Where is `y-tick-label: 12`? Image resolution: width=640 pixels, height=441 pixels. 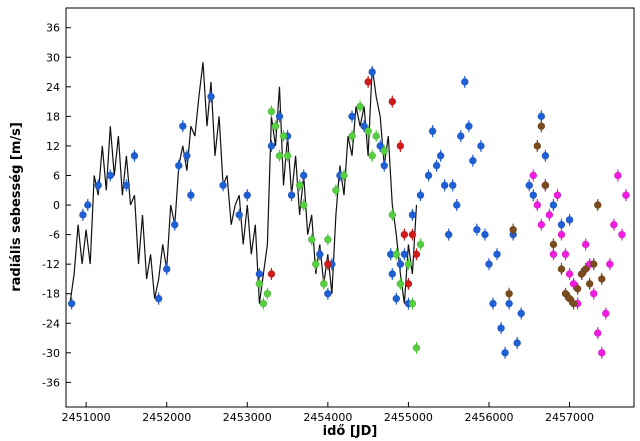 y-tick-label: 12 is located at coordinates (53, 146).